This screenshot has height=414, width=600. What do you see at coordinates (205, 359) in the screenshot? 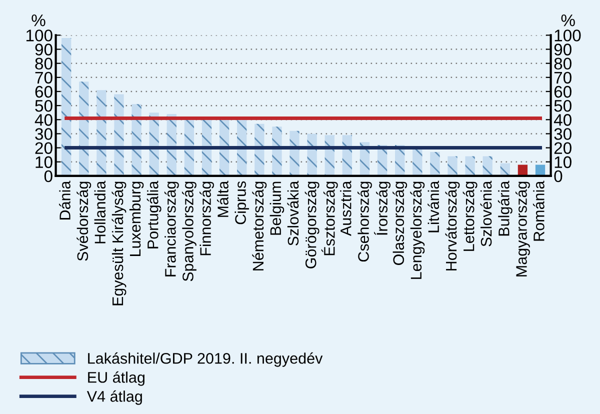
I see `legend-label: Lakáshitel/GDP 2019. II. negyedév` at bounding box center [205, 359].